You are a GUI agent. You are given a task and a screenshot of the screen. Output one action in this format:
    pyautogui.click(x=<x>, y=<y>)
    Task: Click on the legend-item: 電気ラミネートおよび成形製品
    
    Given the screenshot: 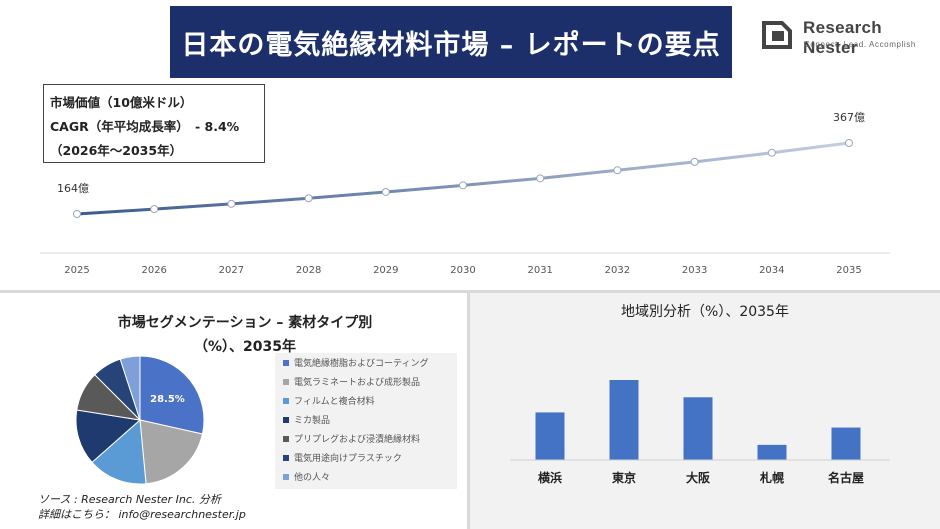 What is the action you would take?
    pyautogui.click(x=366, y=381)
    